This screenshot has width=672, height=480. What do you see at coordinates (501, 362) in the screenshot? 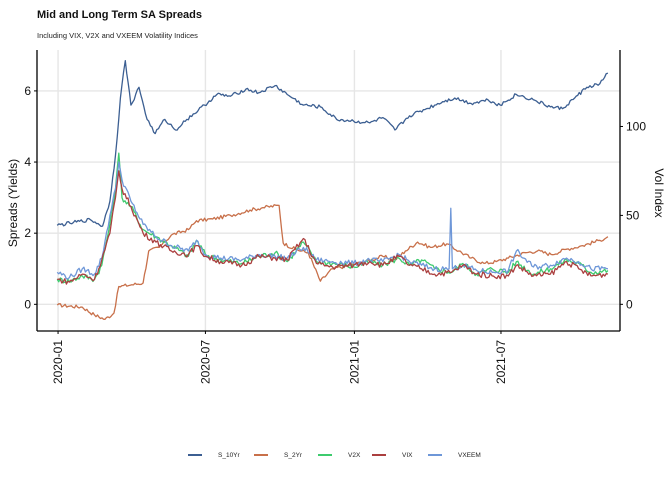
I see `x-tick-label: 2021-07` at bounding box center [501, 362].